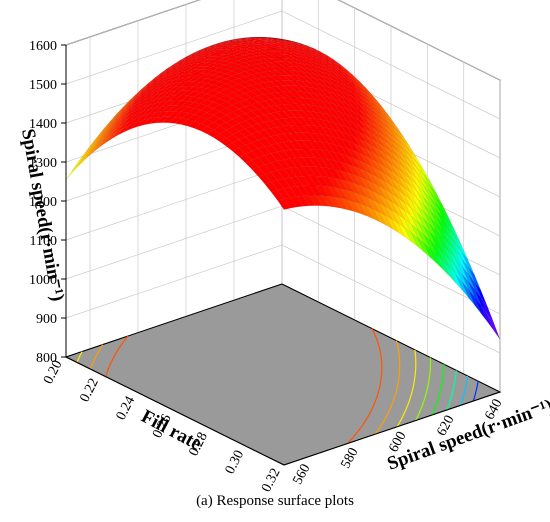  I want to click on z-tick-label: 800, so click(46, 358).